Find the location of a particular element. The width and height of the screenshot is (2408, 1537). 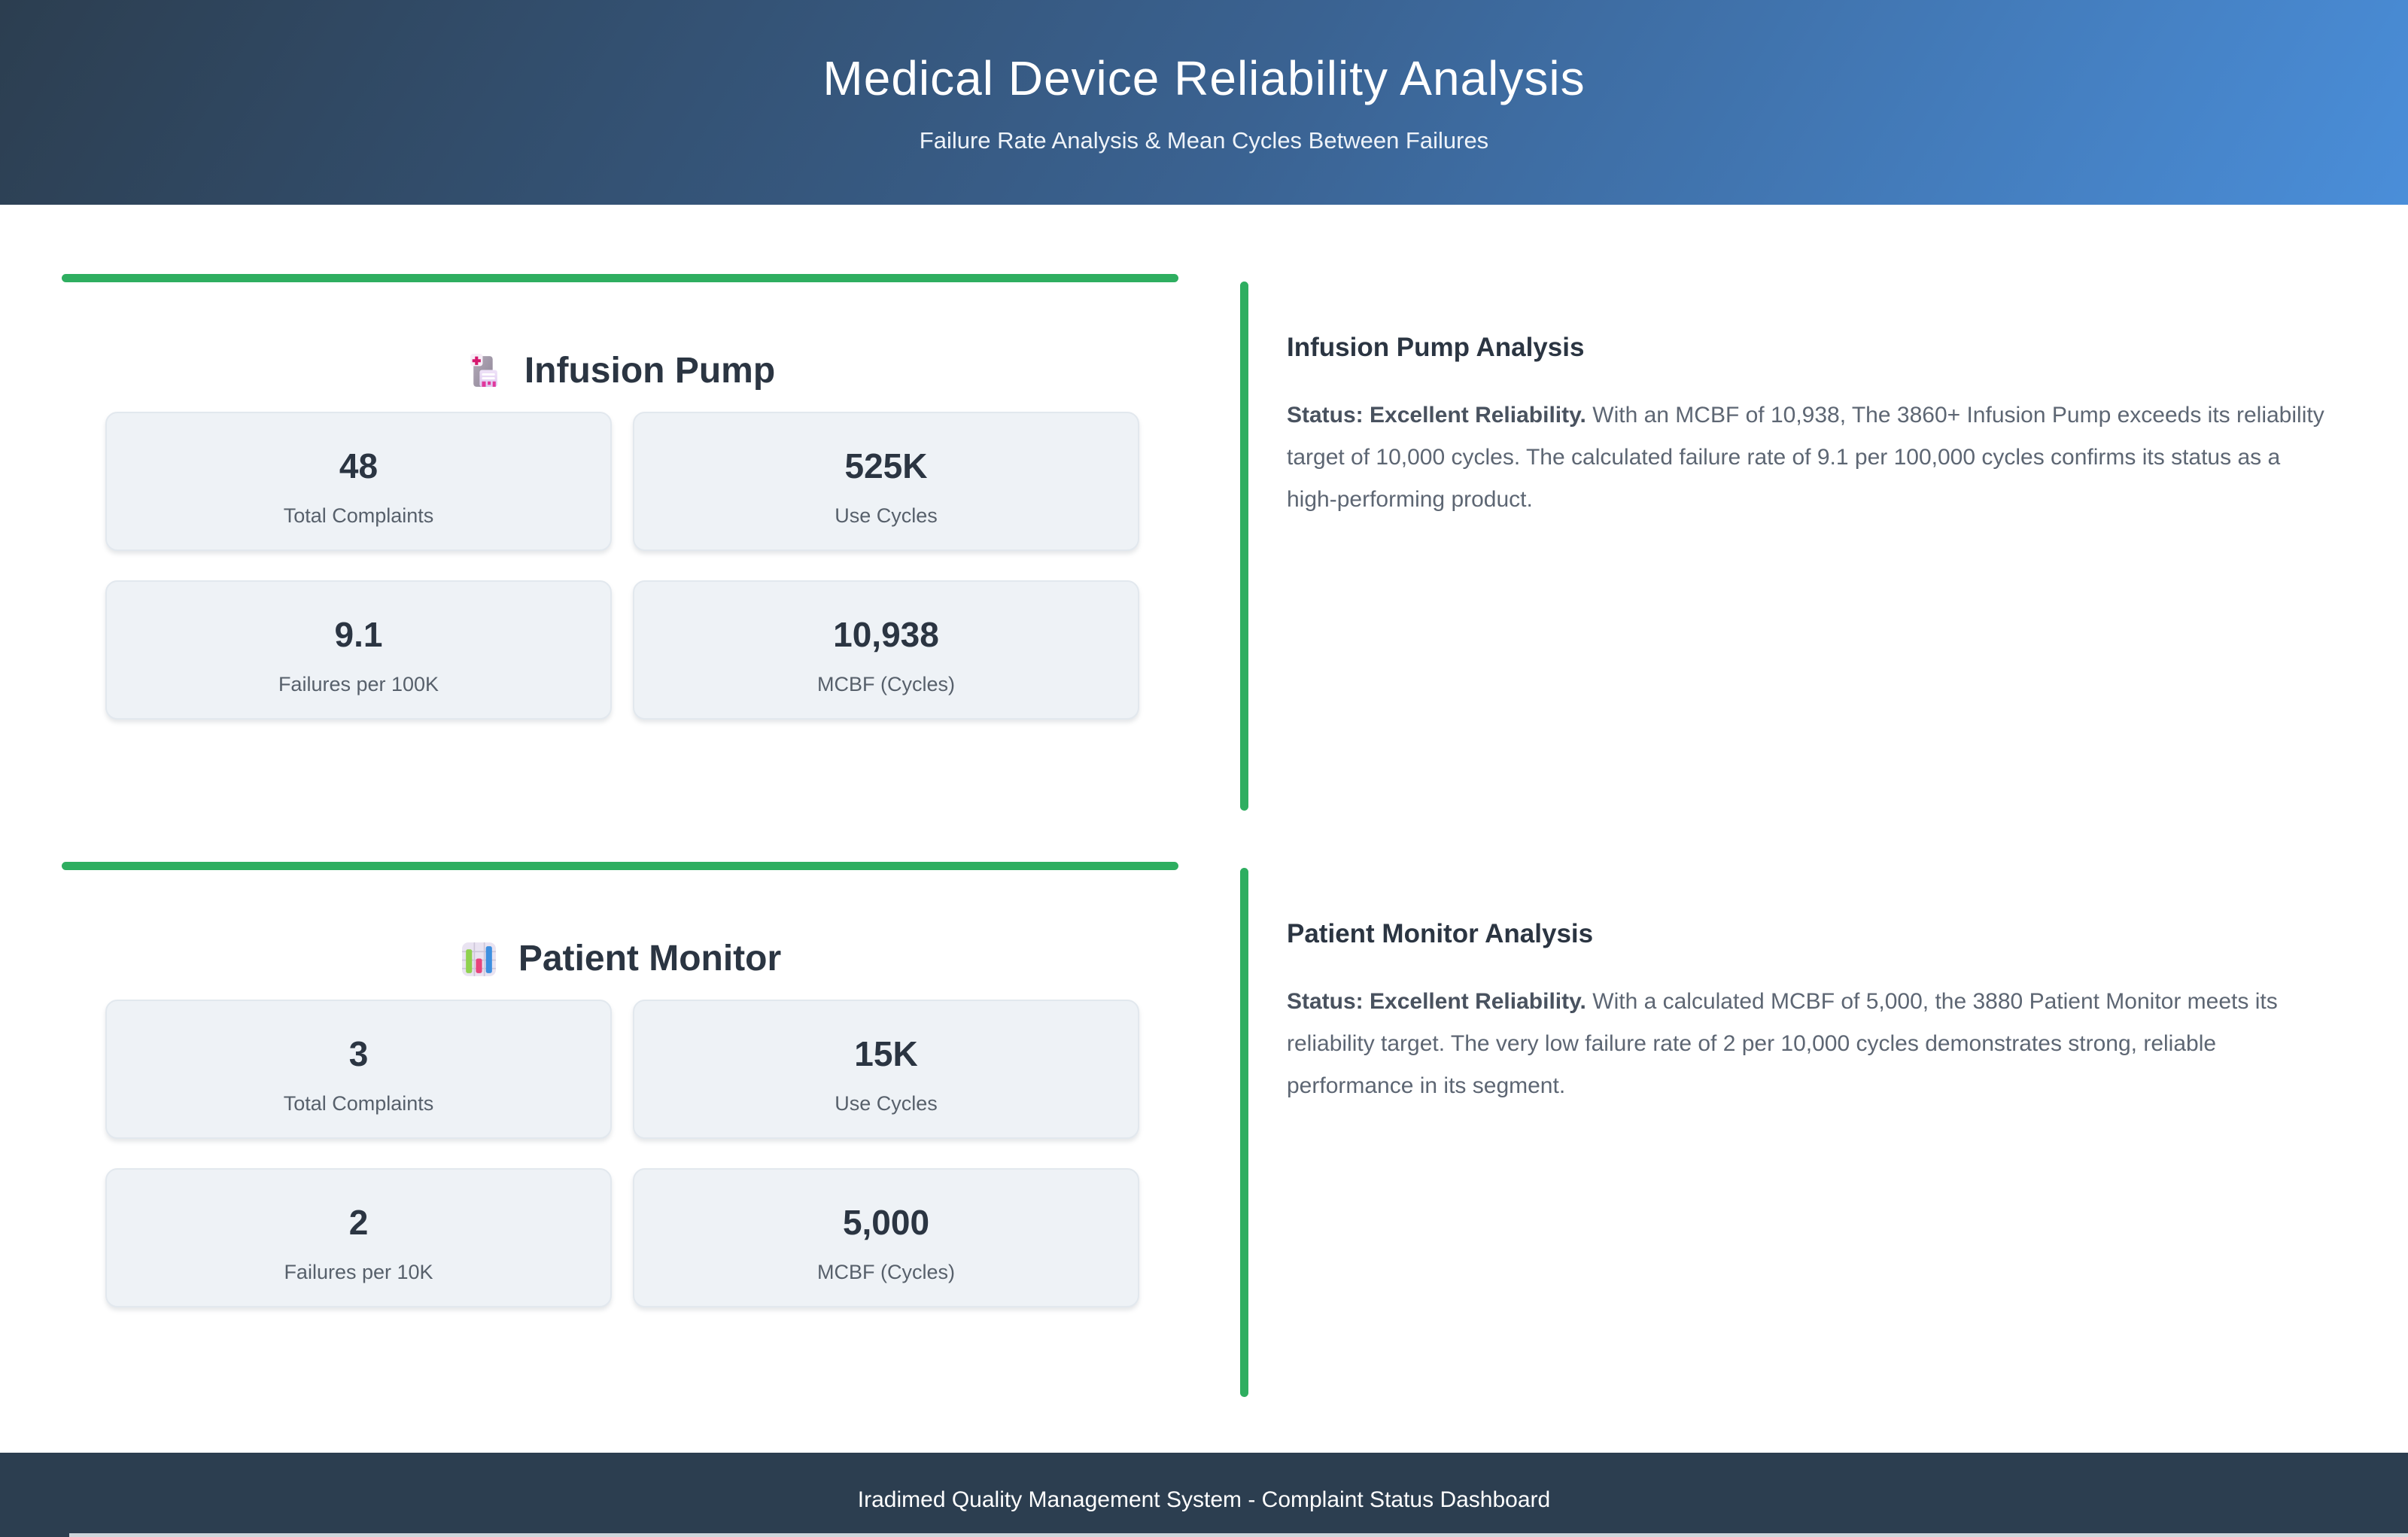

stat-box-use-cycles: 525K Use Cycles is located at coordinates (886, 481).